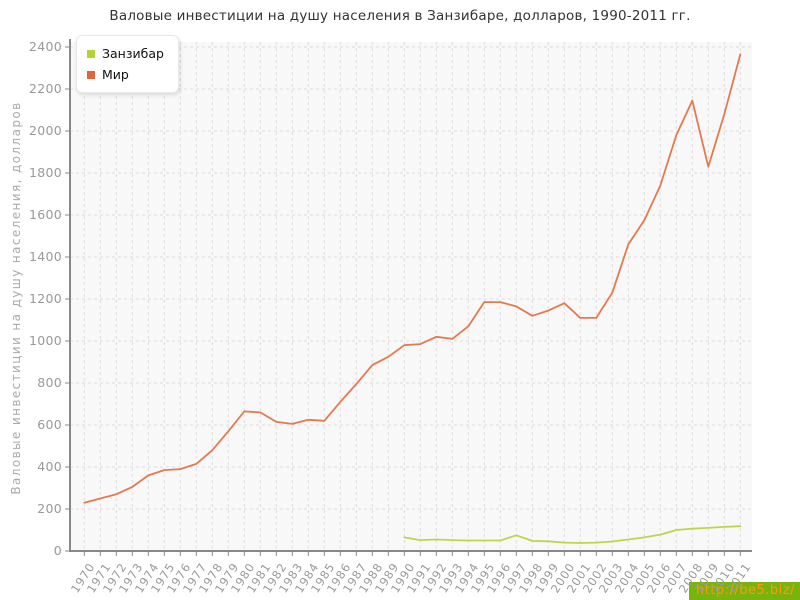 Image resolution: width=800 pixels, height=600 pixels. Describe the element at coordinates (45, 214) in the screenshot. I see `y-tick-label: 1600` at that location.